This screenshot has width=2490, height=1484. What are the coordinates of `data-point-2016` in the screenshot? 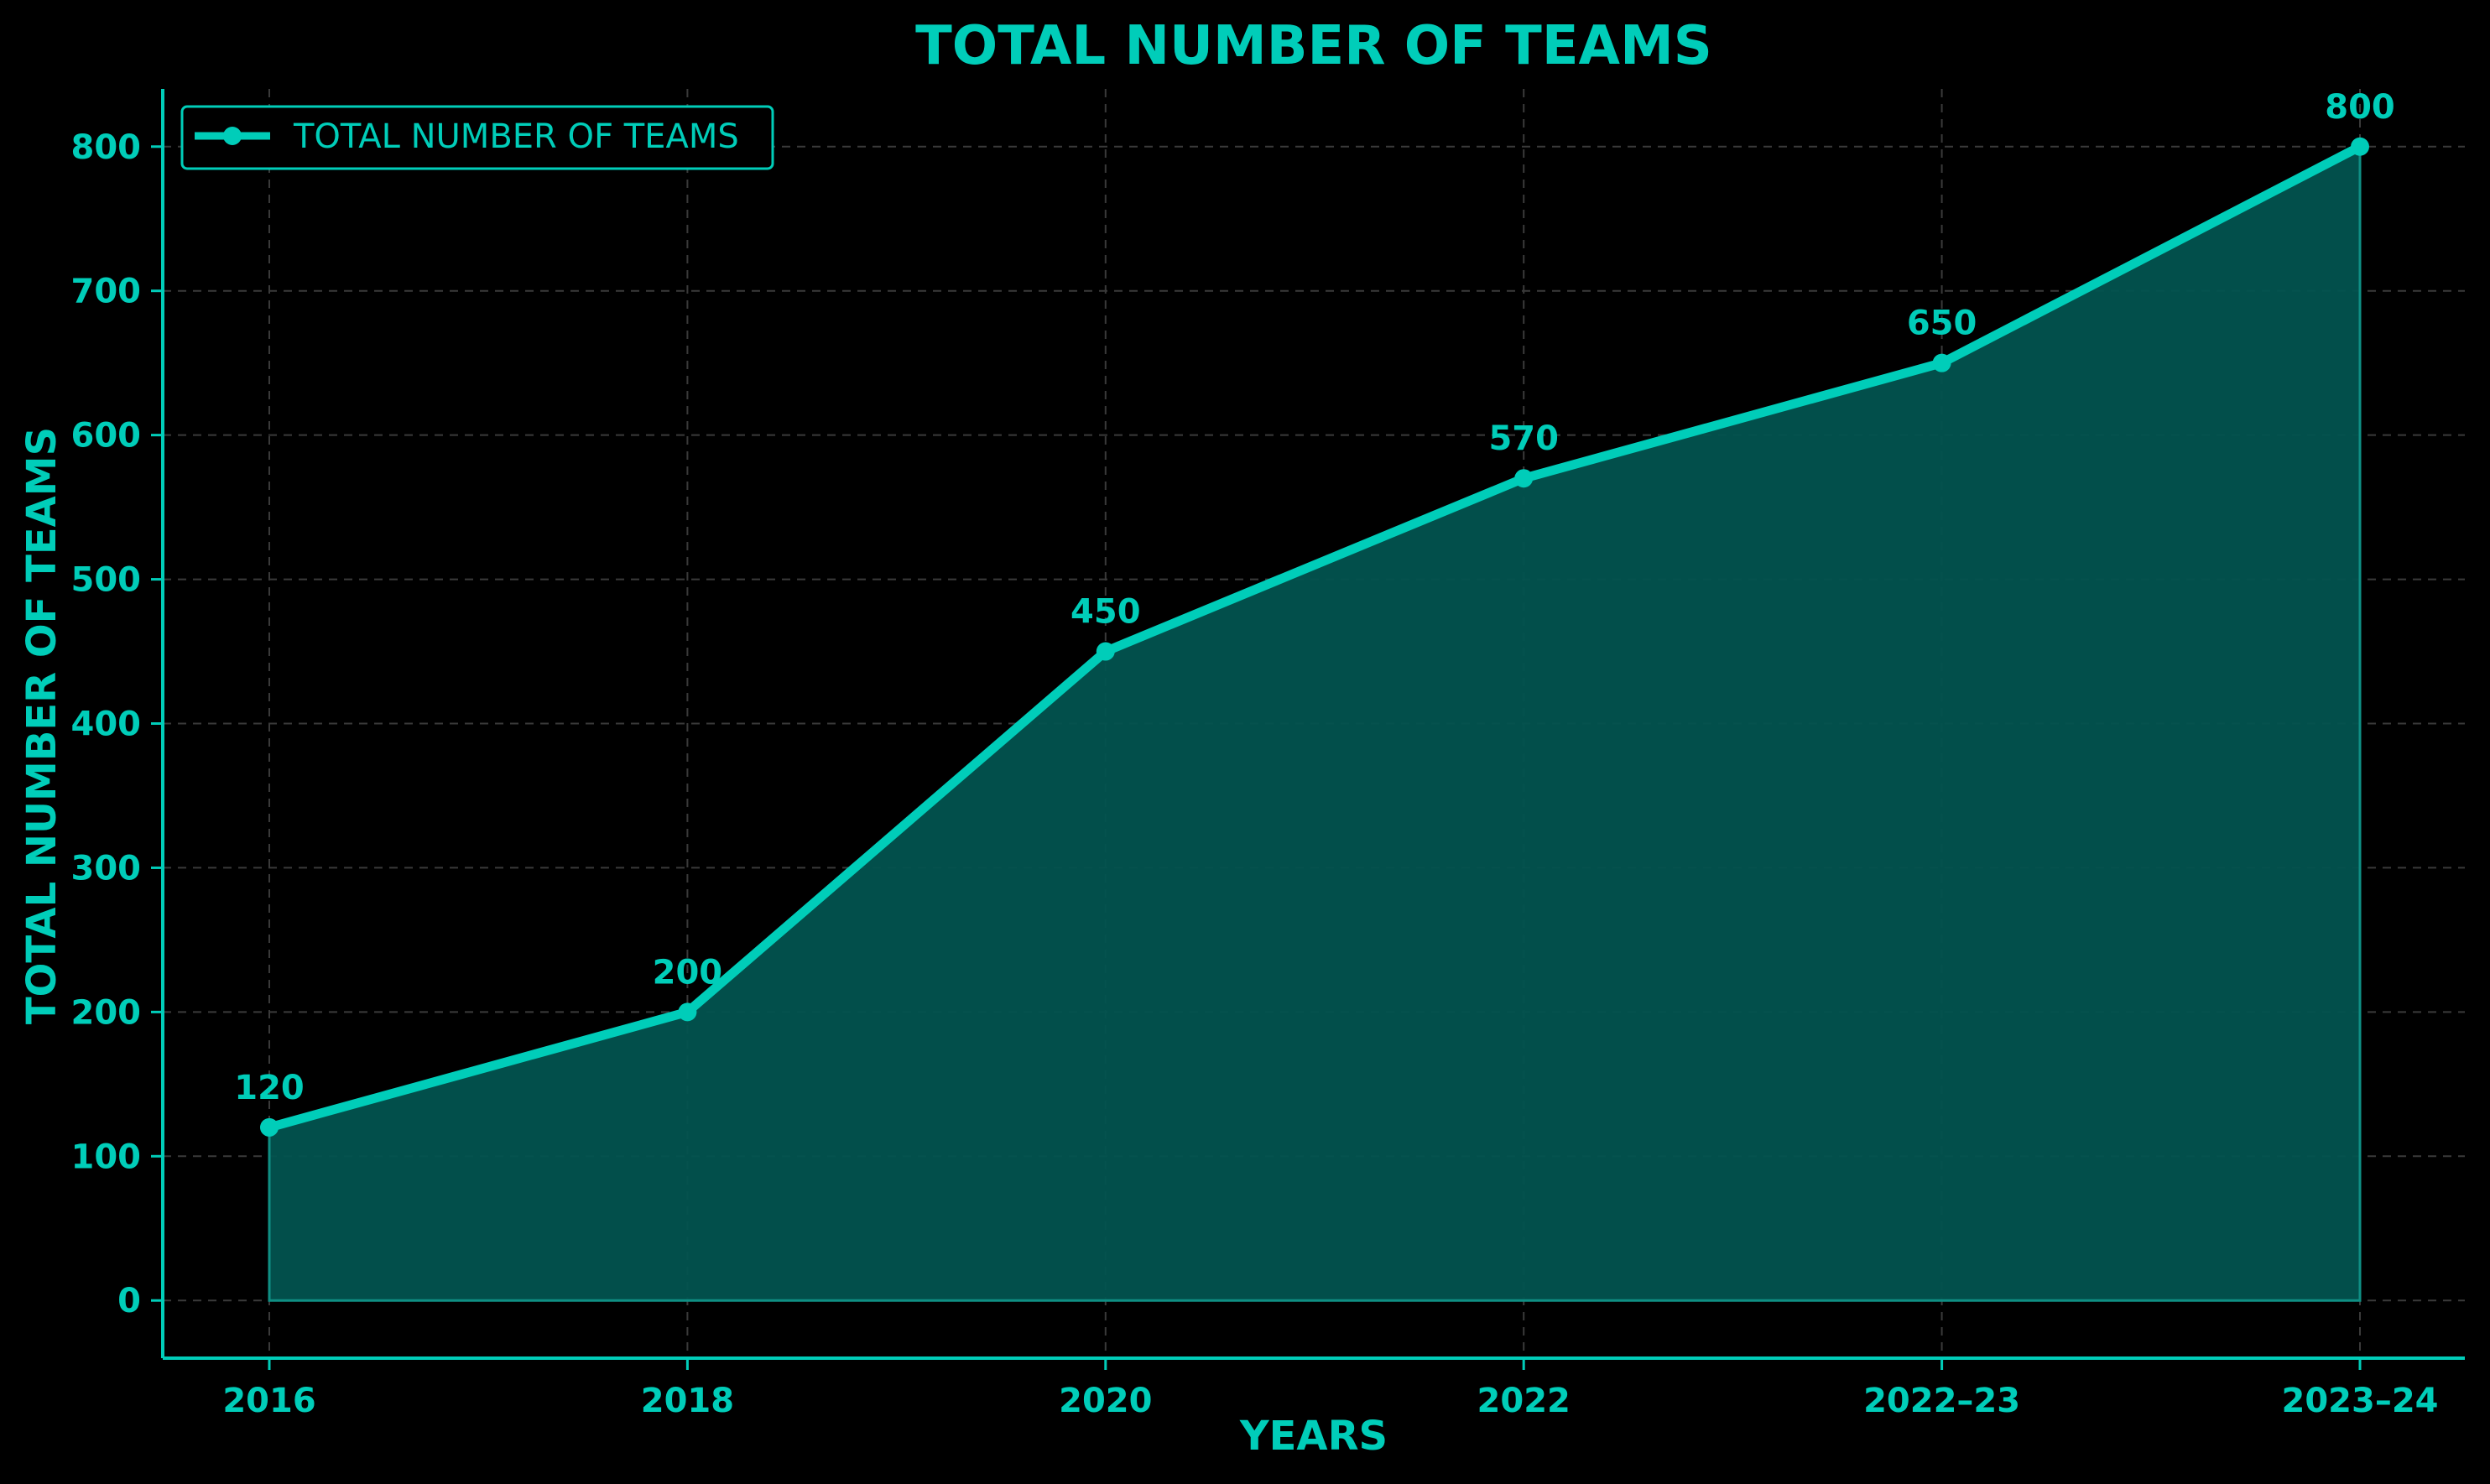 It's located at (269, 1127).